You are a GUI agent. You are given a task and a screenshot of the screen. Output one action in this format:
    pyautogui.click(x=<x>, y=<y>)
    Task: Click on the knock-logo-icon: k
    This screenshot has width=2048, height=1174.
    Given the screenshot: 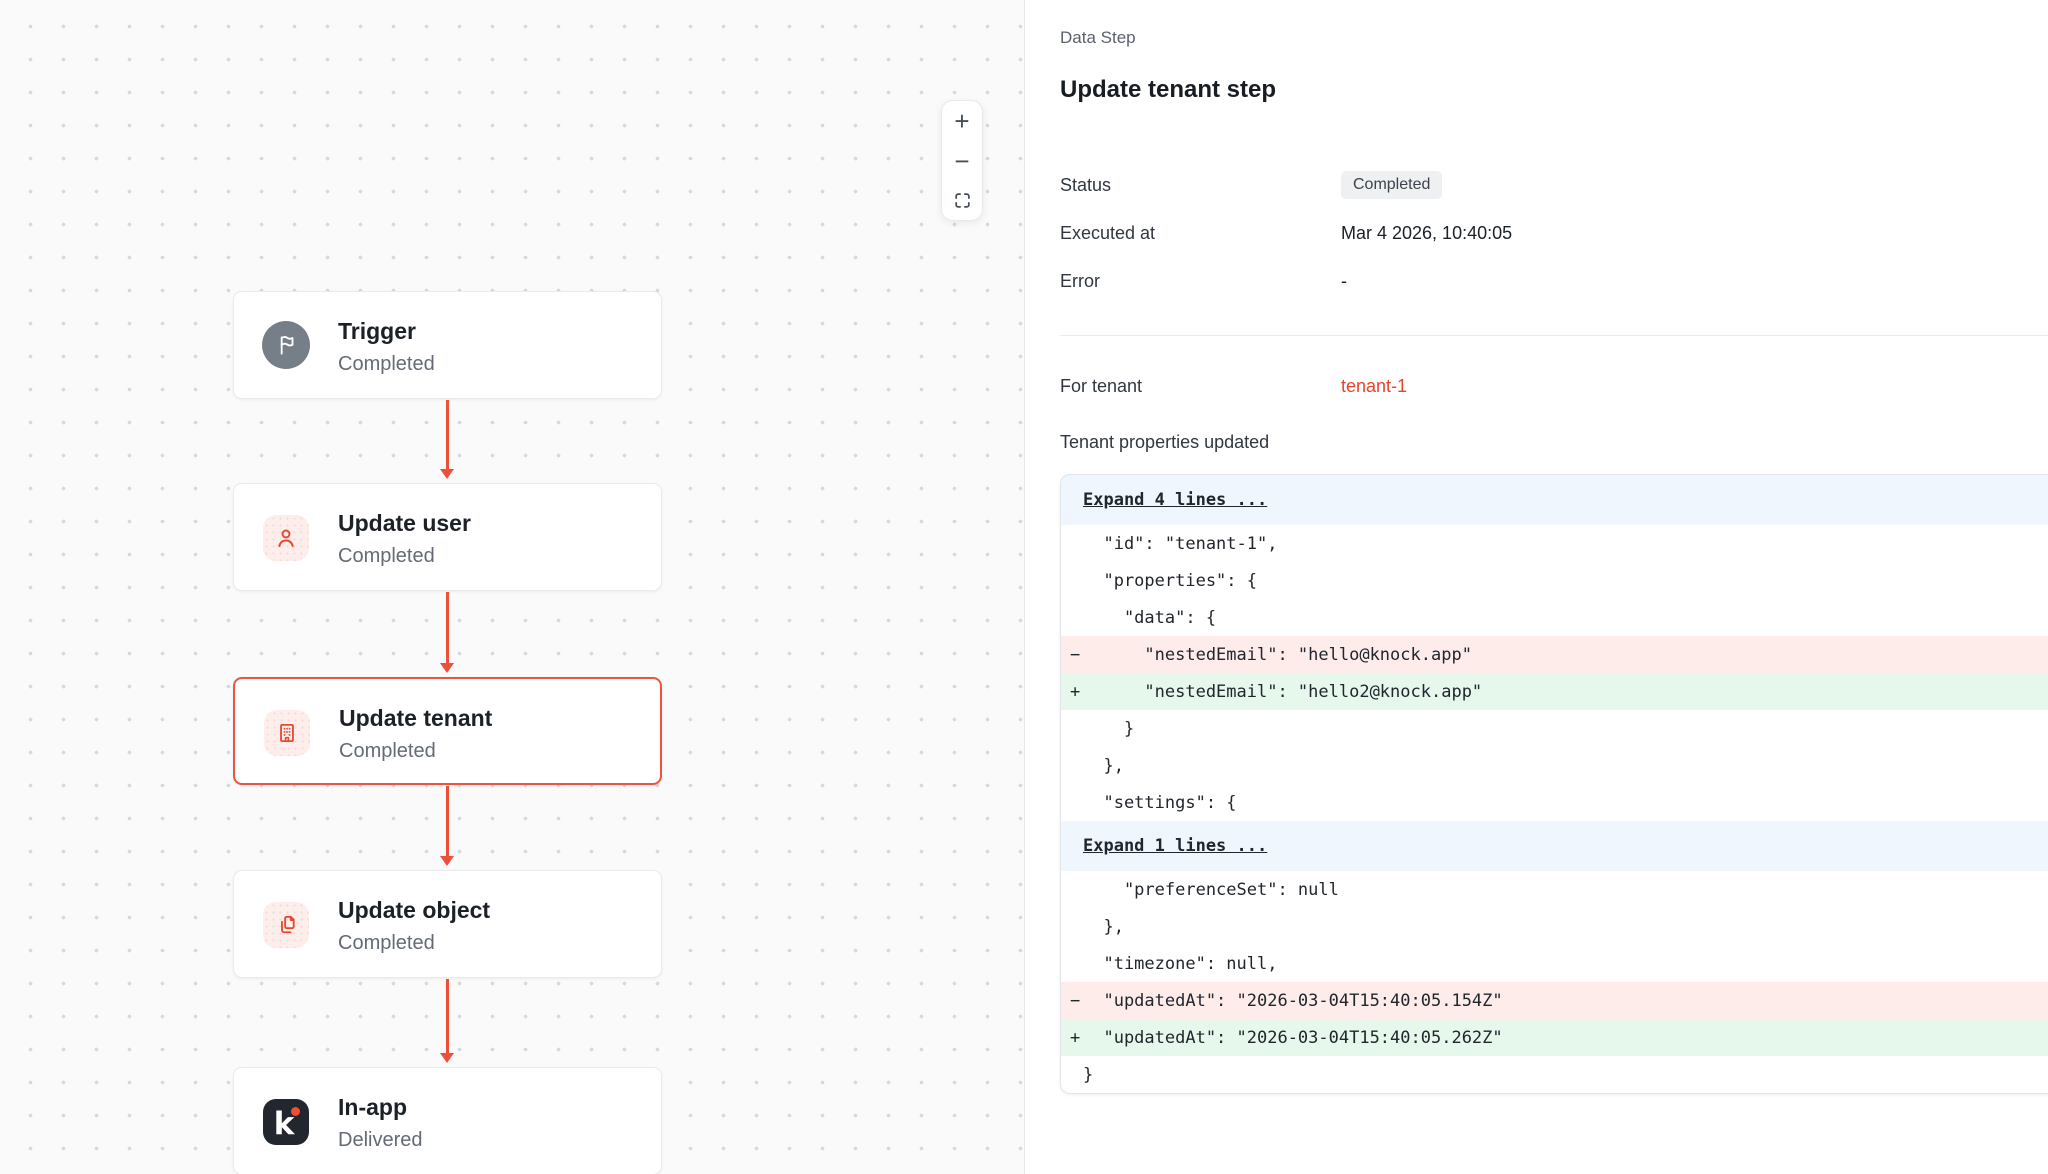 What is the action you would take?
    pyautogui.click(x=286, y=1122)
    